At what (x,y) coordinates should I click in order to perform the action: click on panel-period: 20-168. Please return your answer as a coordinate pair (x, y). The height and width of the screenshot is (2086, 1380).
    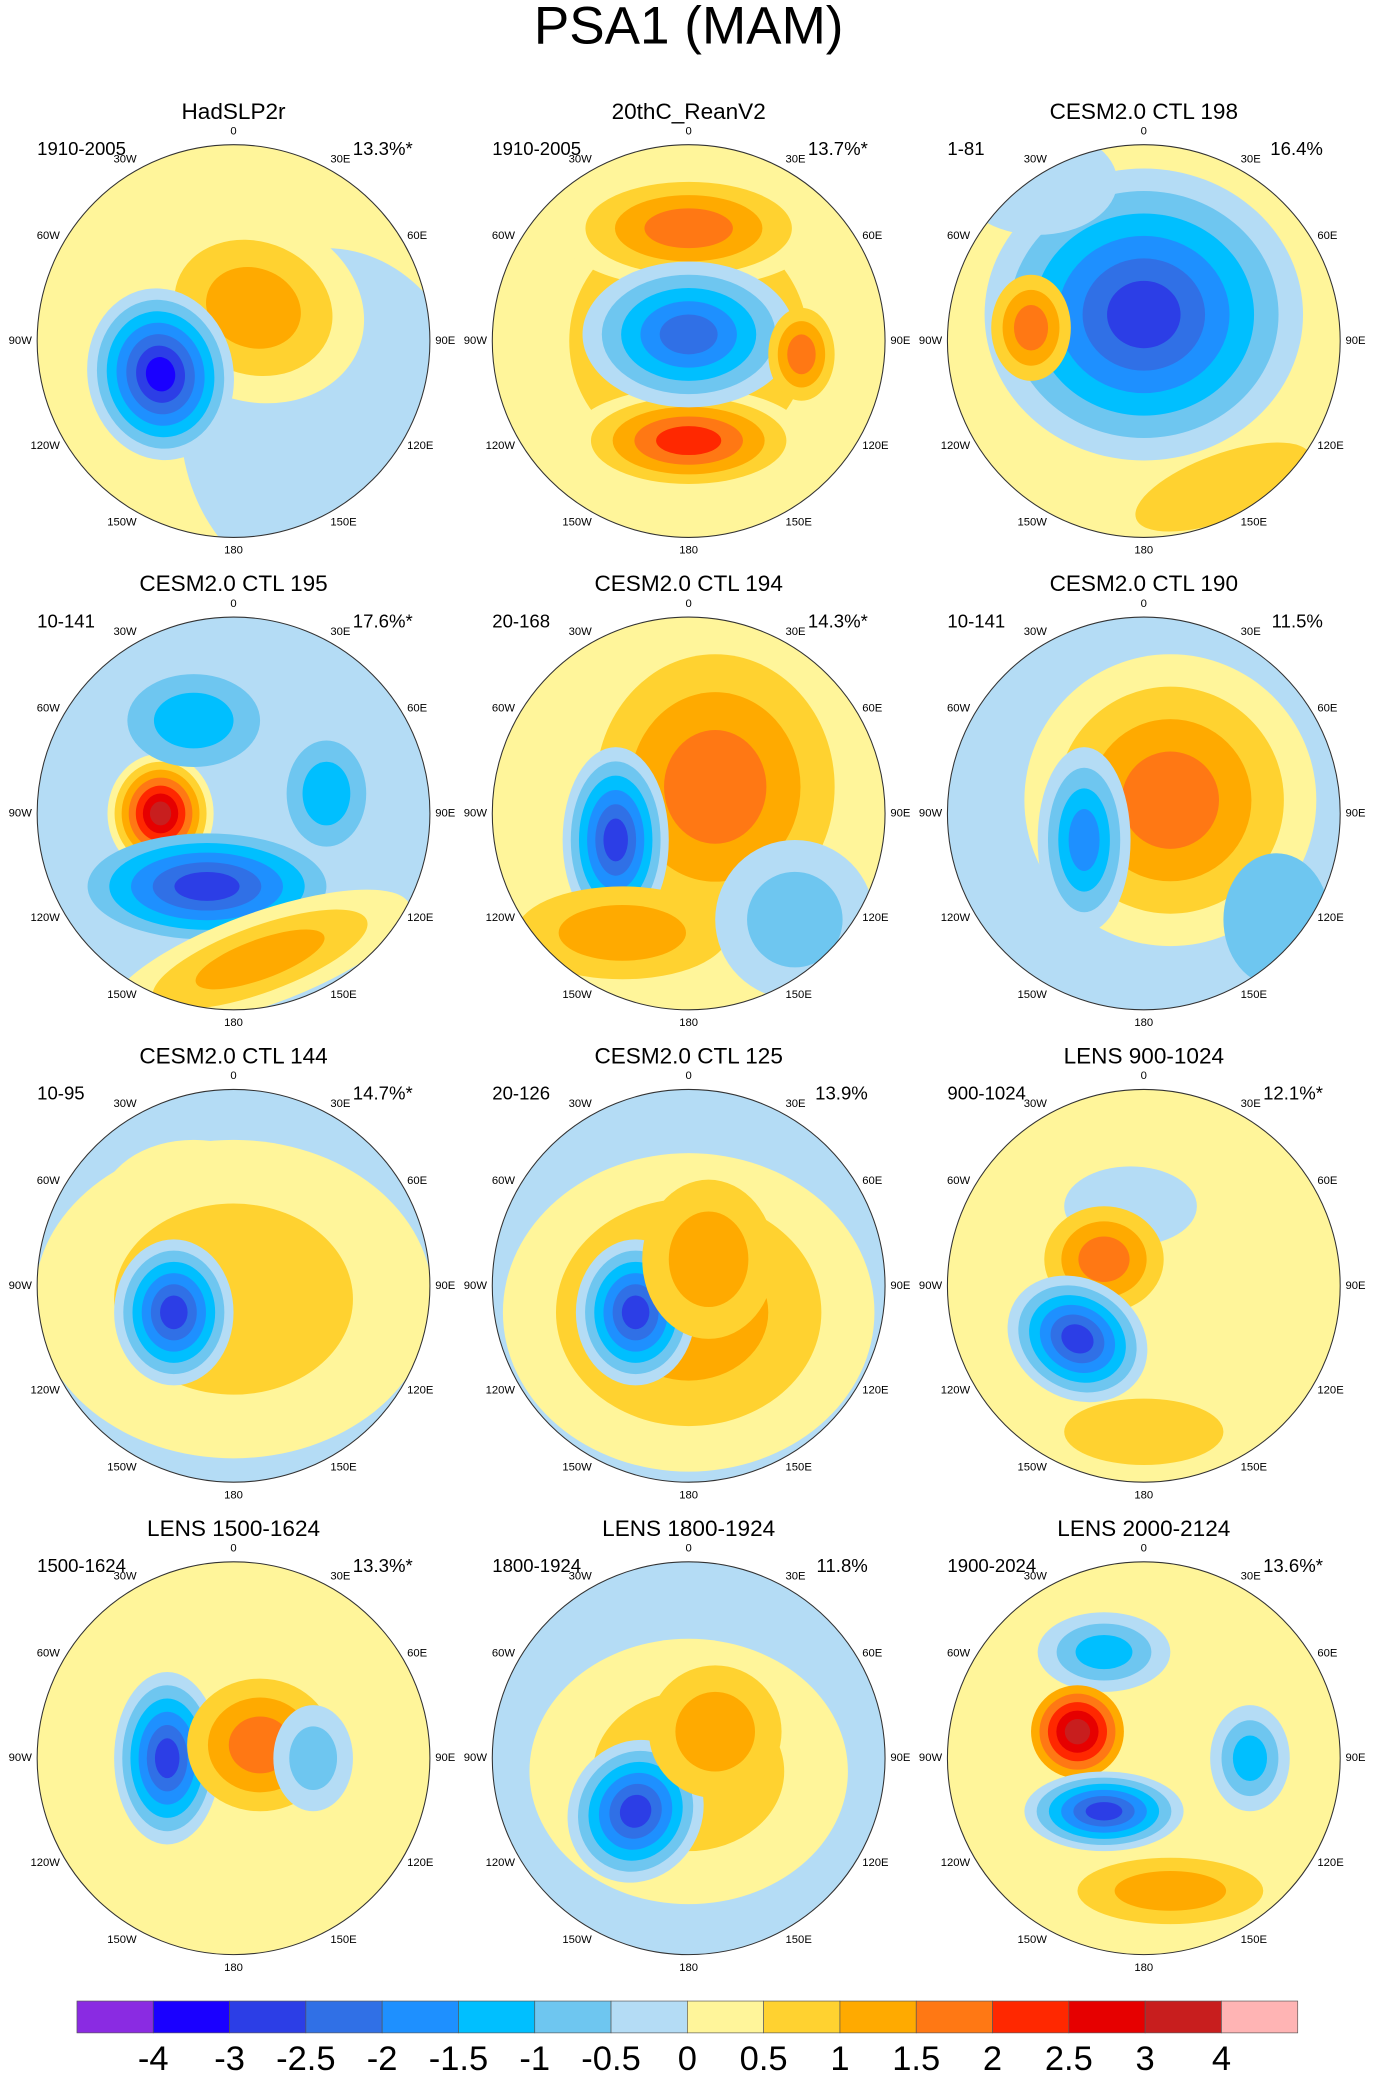
    Looking at the image, I should click on (521, 620).